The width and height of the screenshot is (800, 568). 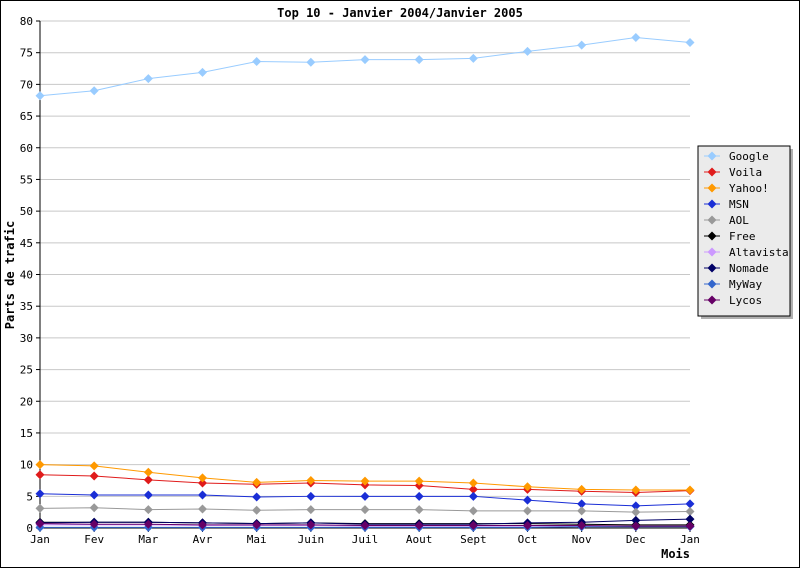 I want to click on y-tick-label: 0, so click(x=29, y=528).